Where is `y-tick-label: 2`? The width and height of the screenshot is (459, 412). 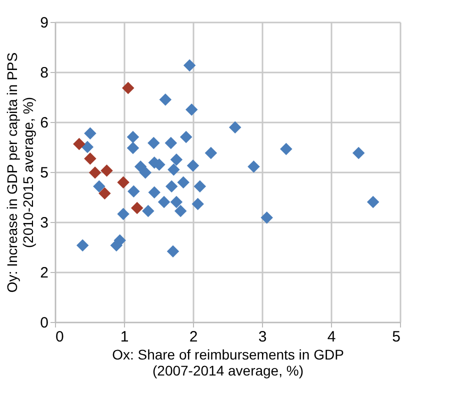
y-tick-label: 2 is located at coordinates (44, 273).